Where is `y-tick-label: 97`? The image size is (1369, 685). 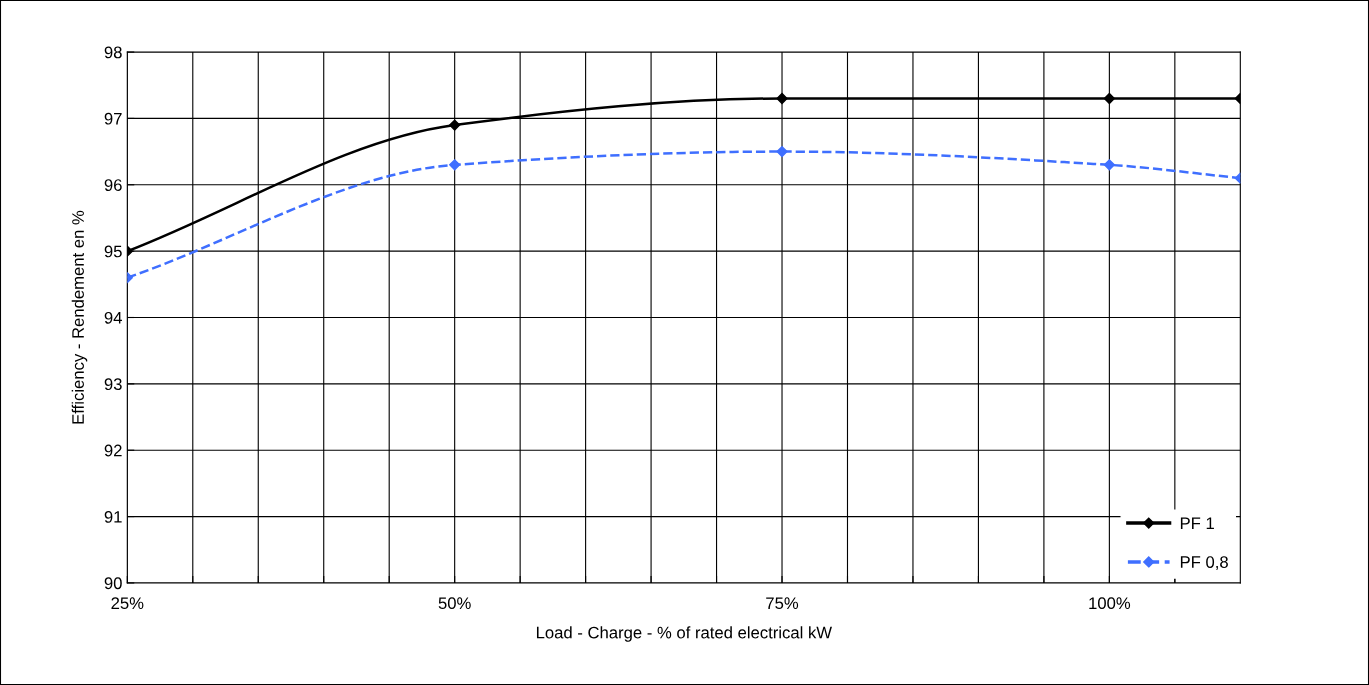 y-tick-label: 97 is located at coordinates (113, 118).